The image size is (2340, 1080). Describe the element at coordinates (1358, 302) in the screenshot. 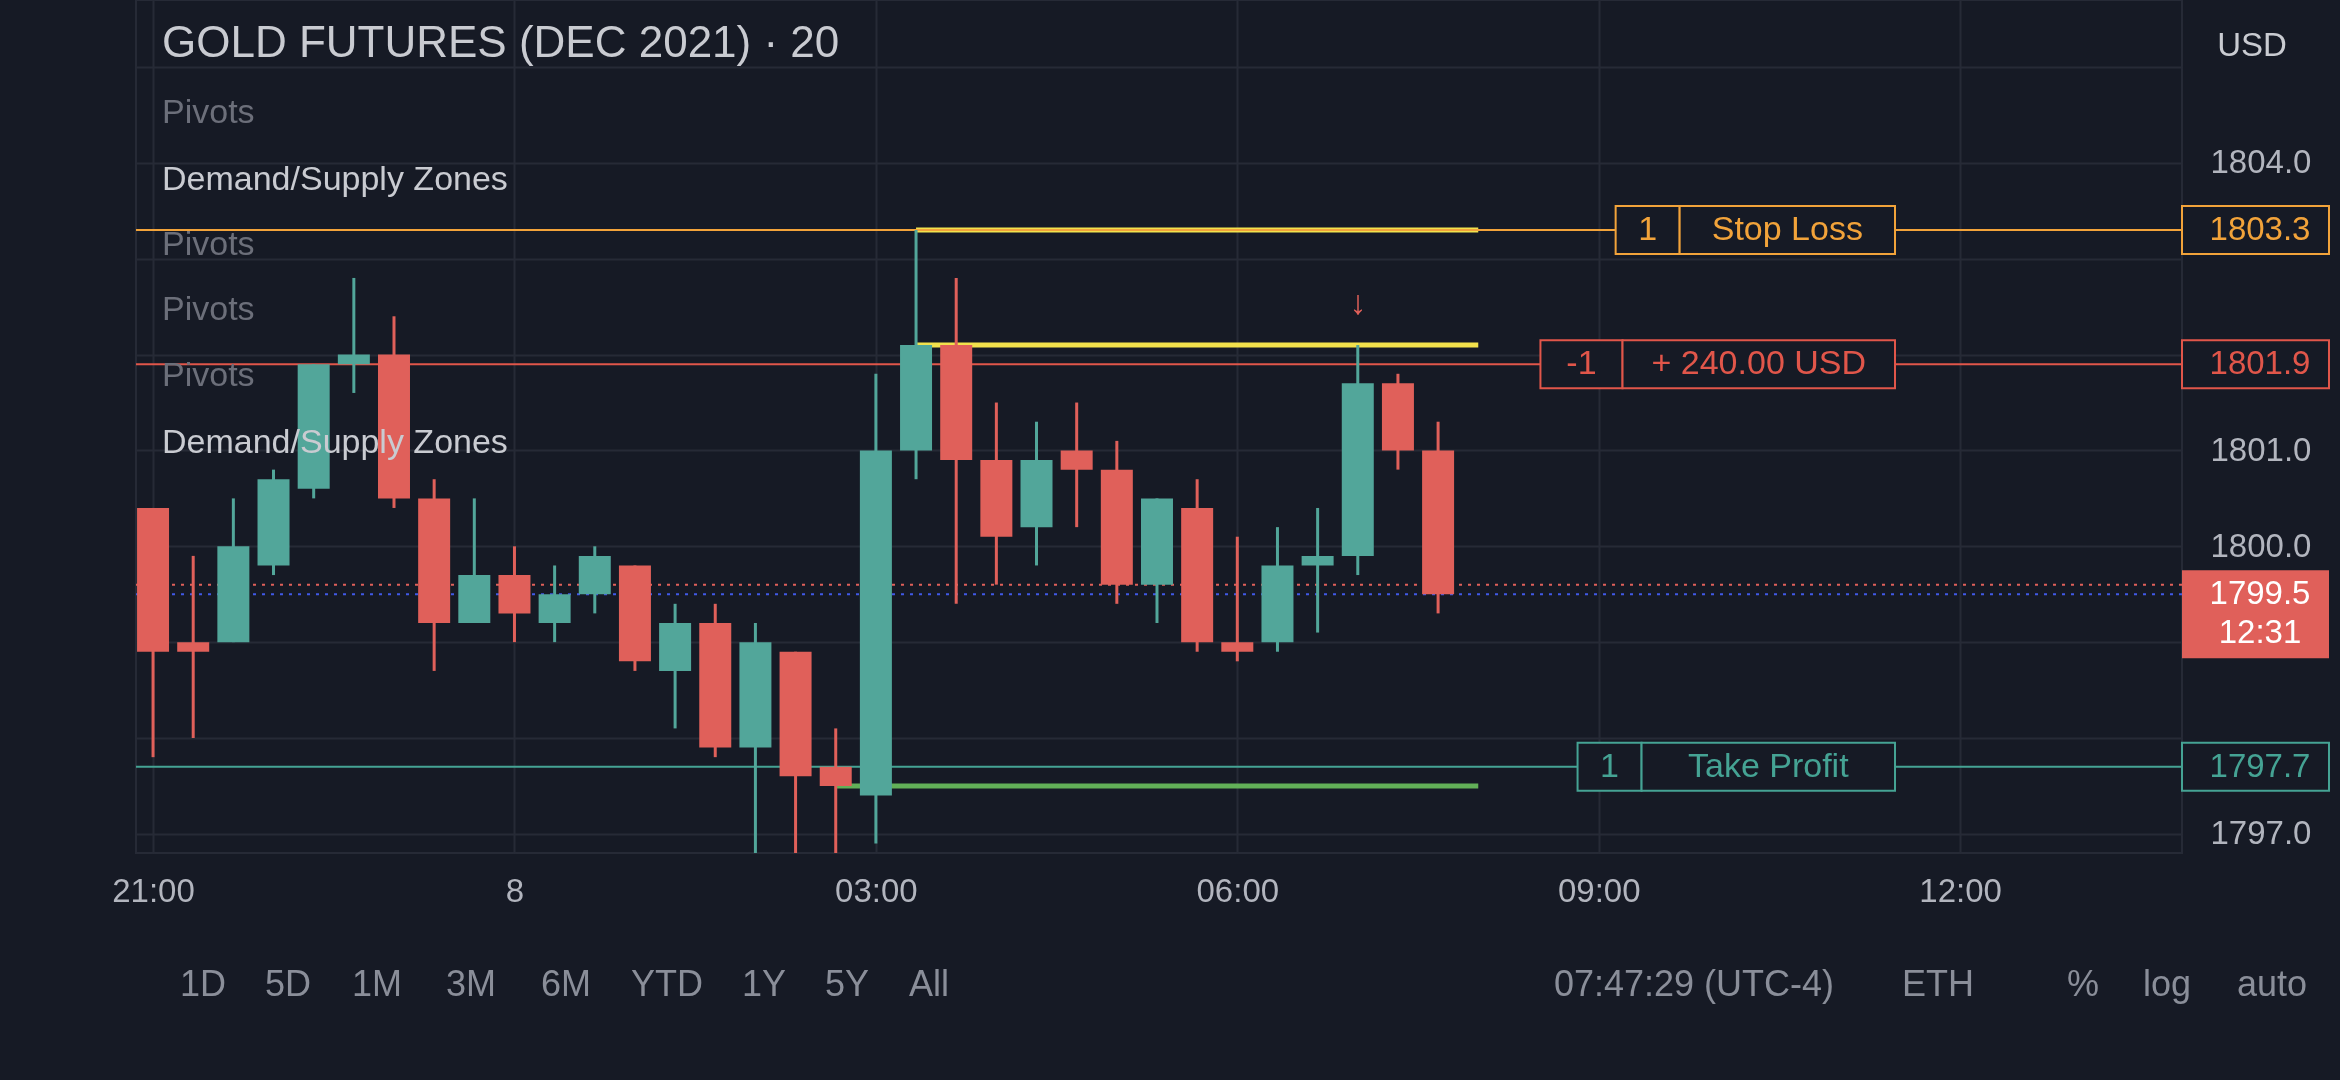

I see `annotation: ↓` at that location.